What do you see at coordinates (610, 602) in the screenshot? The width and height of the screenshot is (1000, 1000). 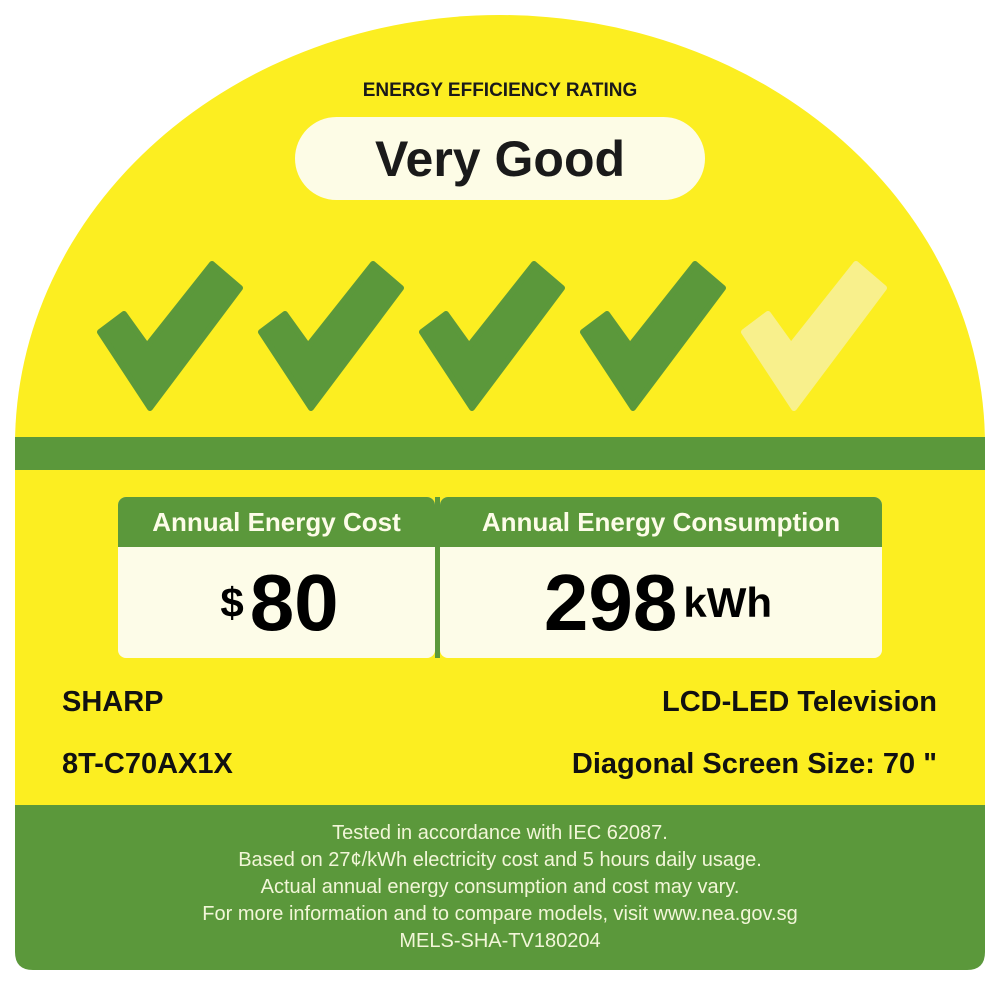 I see `annual-consumption-value: 298` at bounding box center [610, 602].